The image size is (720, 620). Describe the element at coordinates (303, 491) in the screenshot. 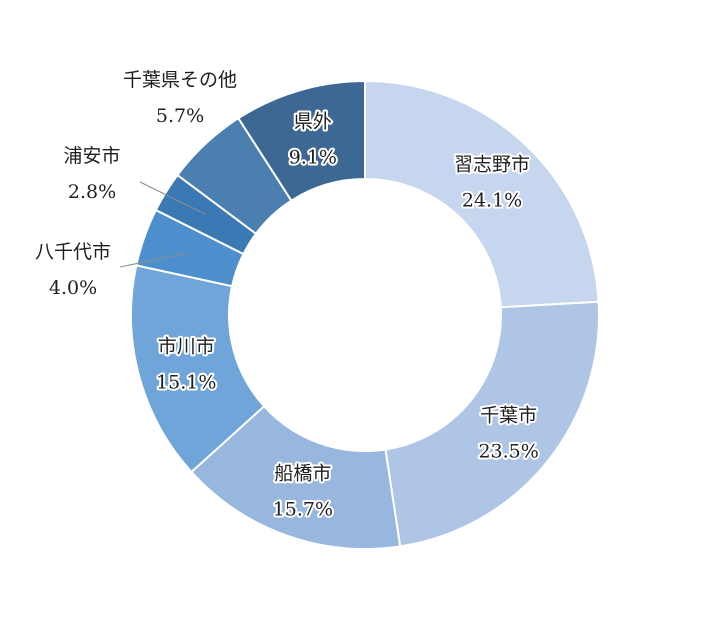

I see `slice-label-2: 船橋市 15.7%` at that location.